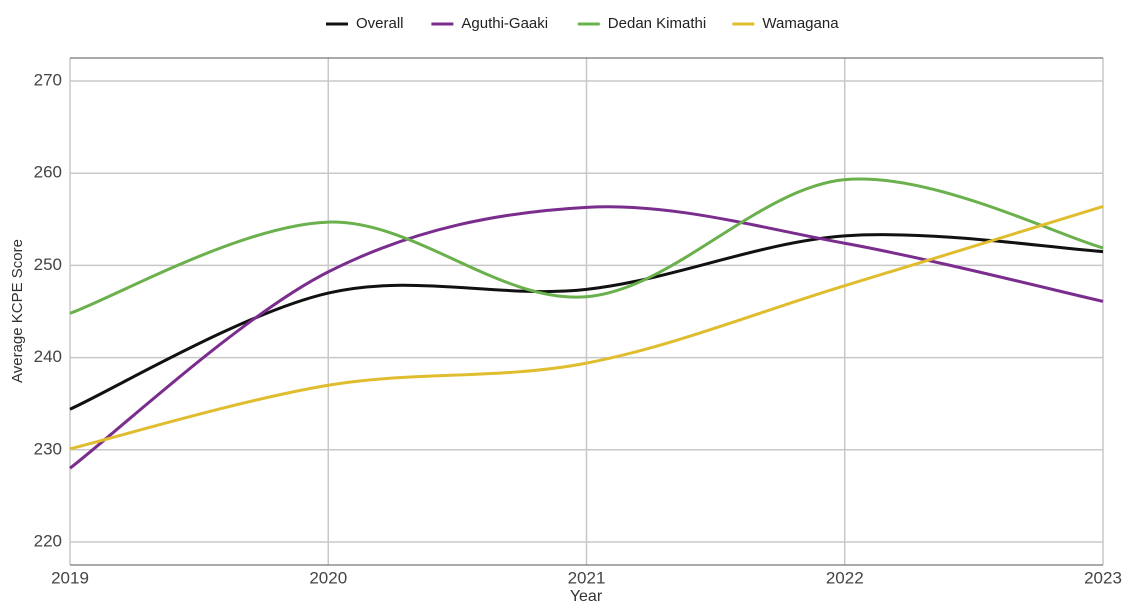  What do you see at coordinates (657, 23) in the screenshot?
I see `legend-label: Dedan Kimathi` at bounding box center [657, 23].